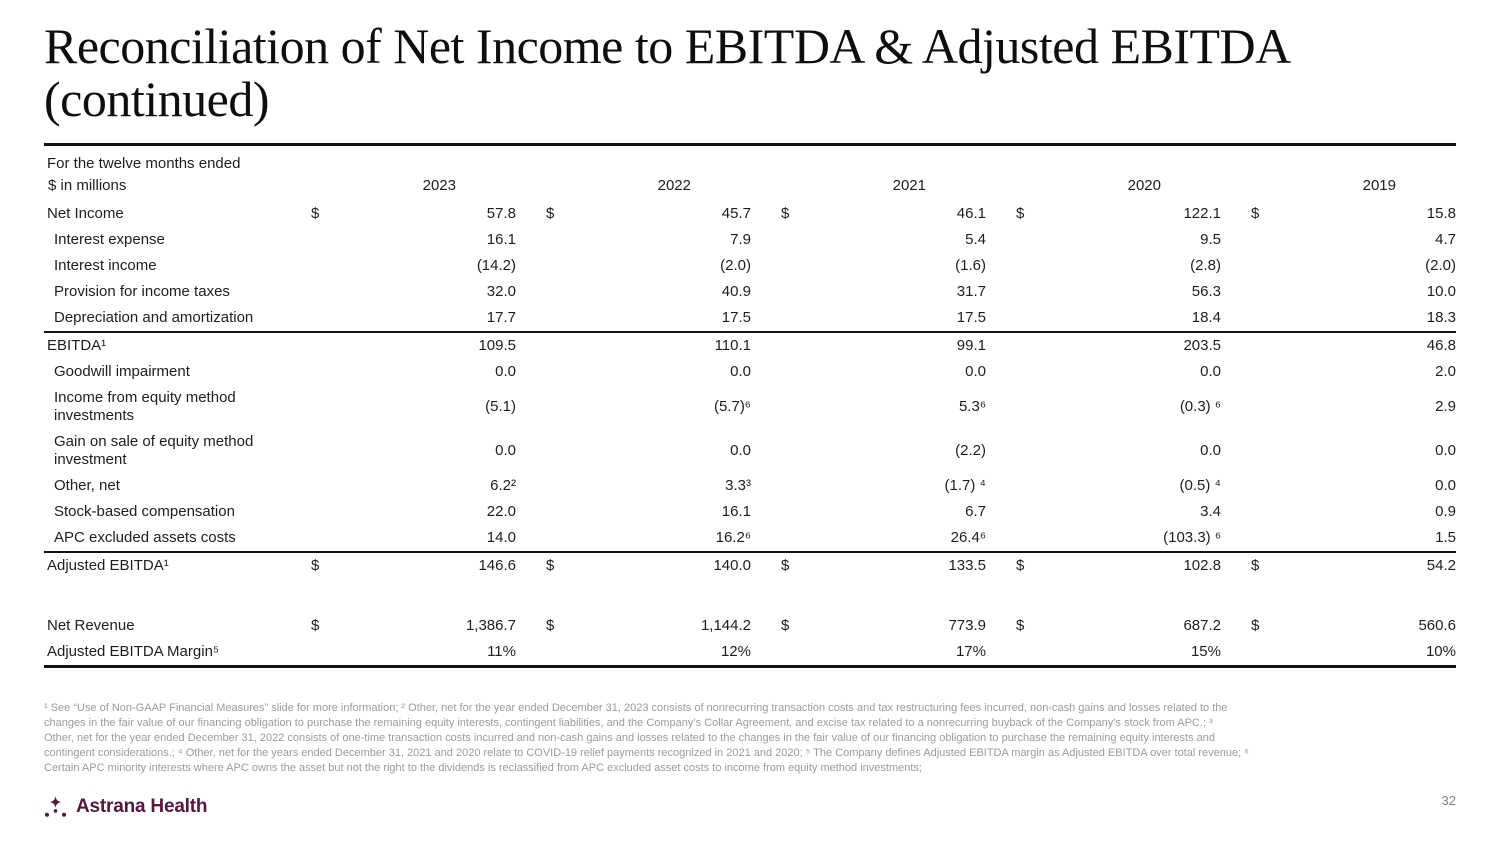 The height and width of the screenshot is (844, 1500). I want to click on cell-value: 57.8, so click(501, 213).